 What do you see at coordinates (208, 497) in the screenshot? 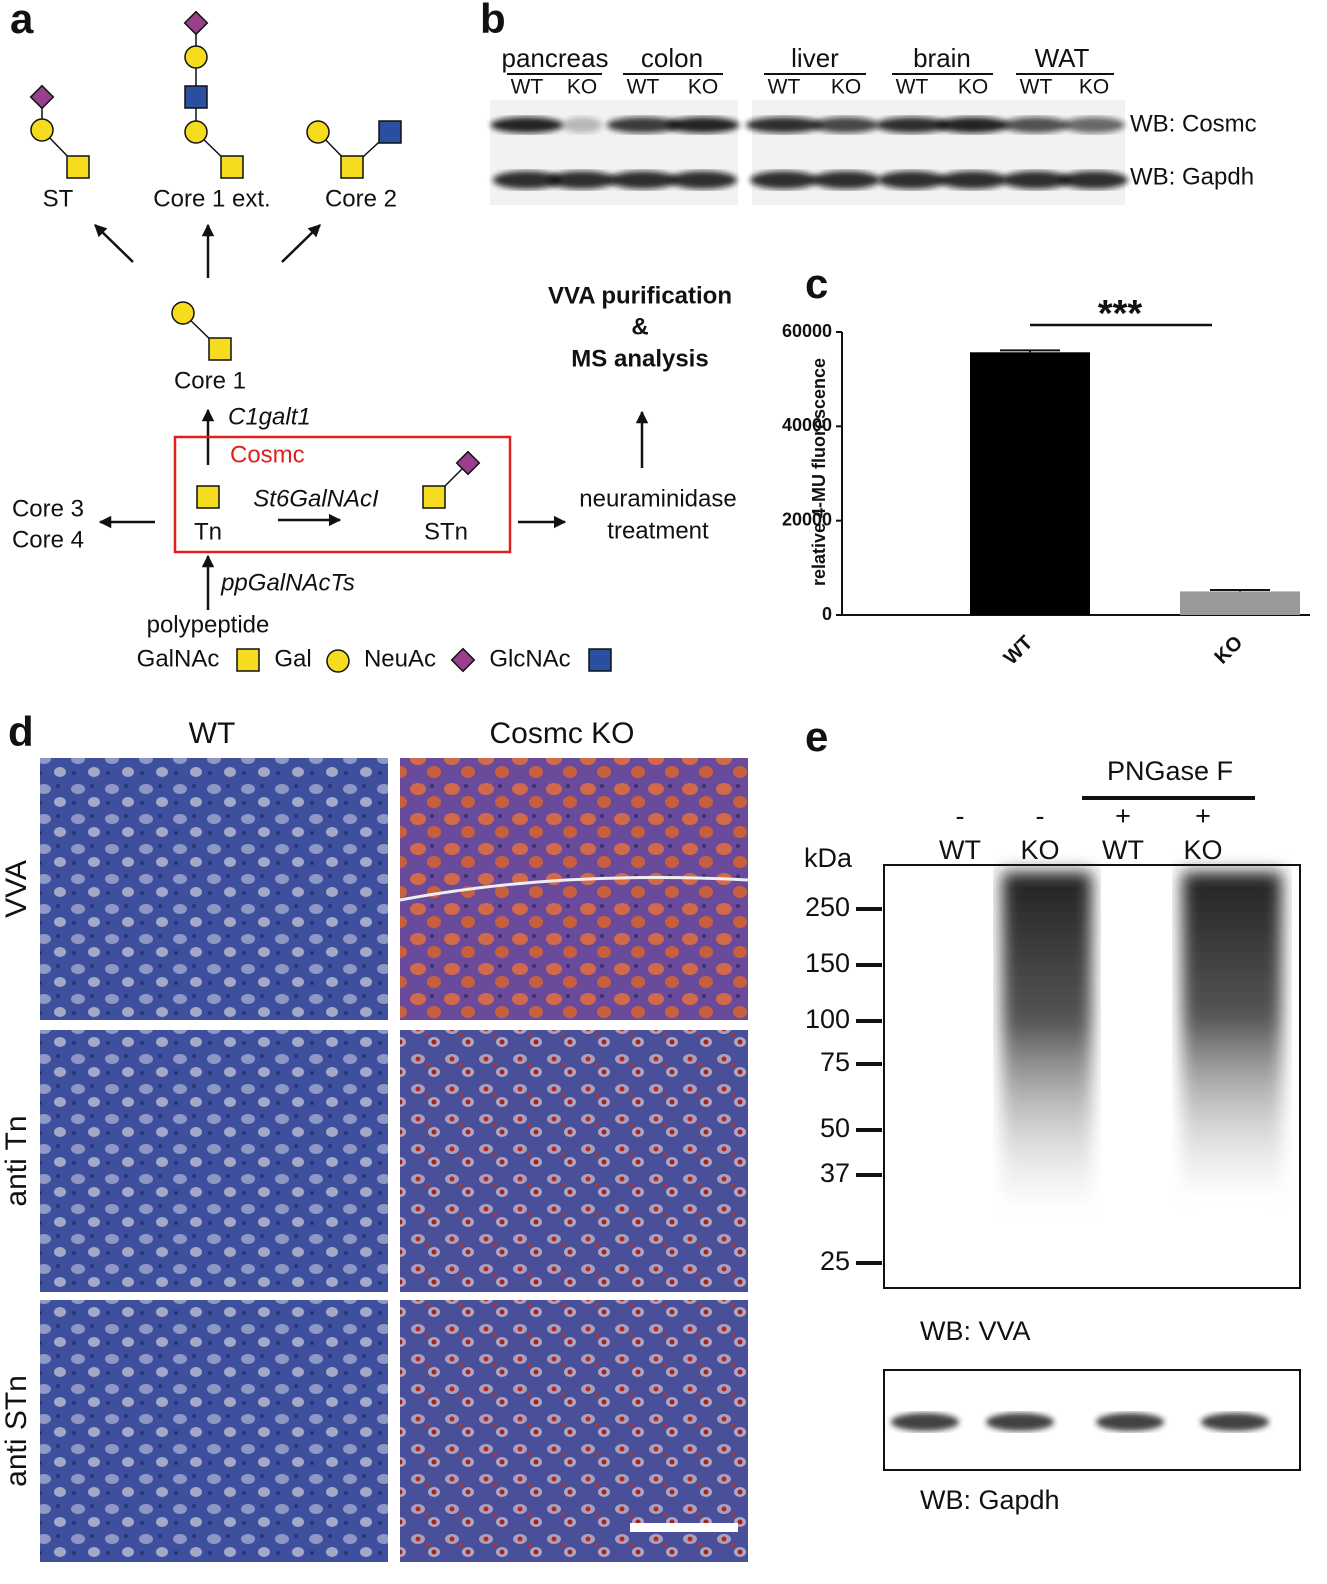
I see `glycan-tn` at bounding box center [208, 497].